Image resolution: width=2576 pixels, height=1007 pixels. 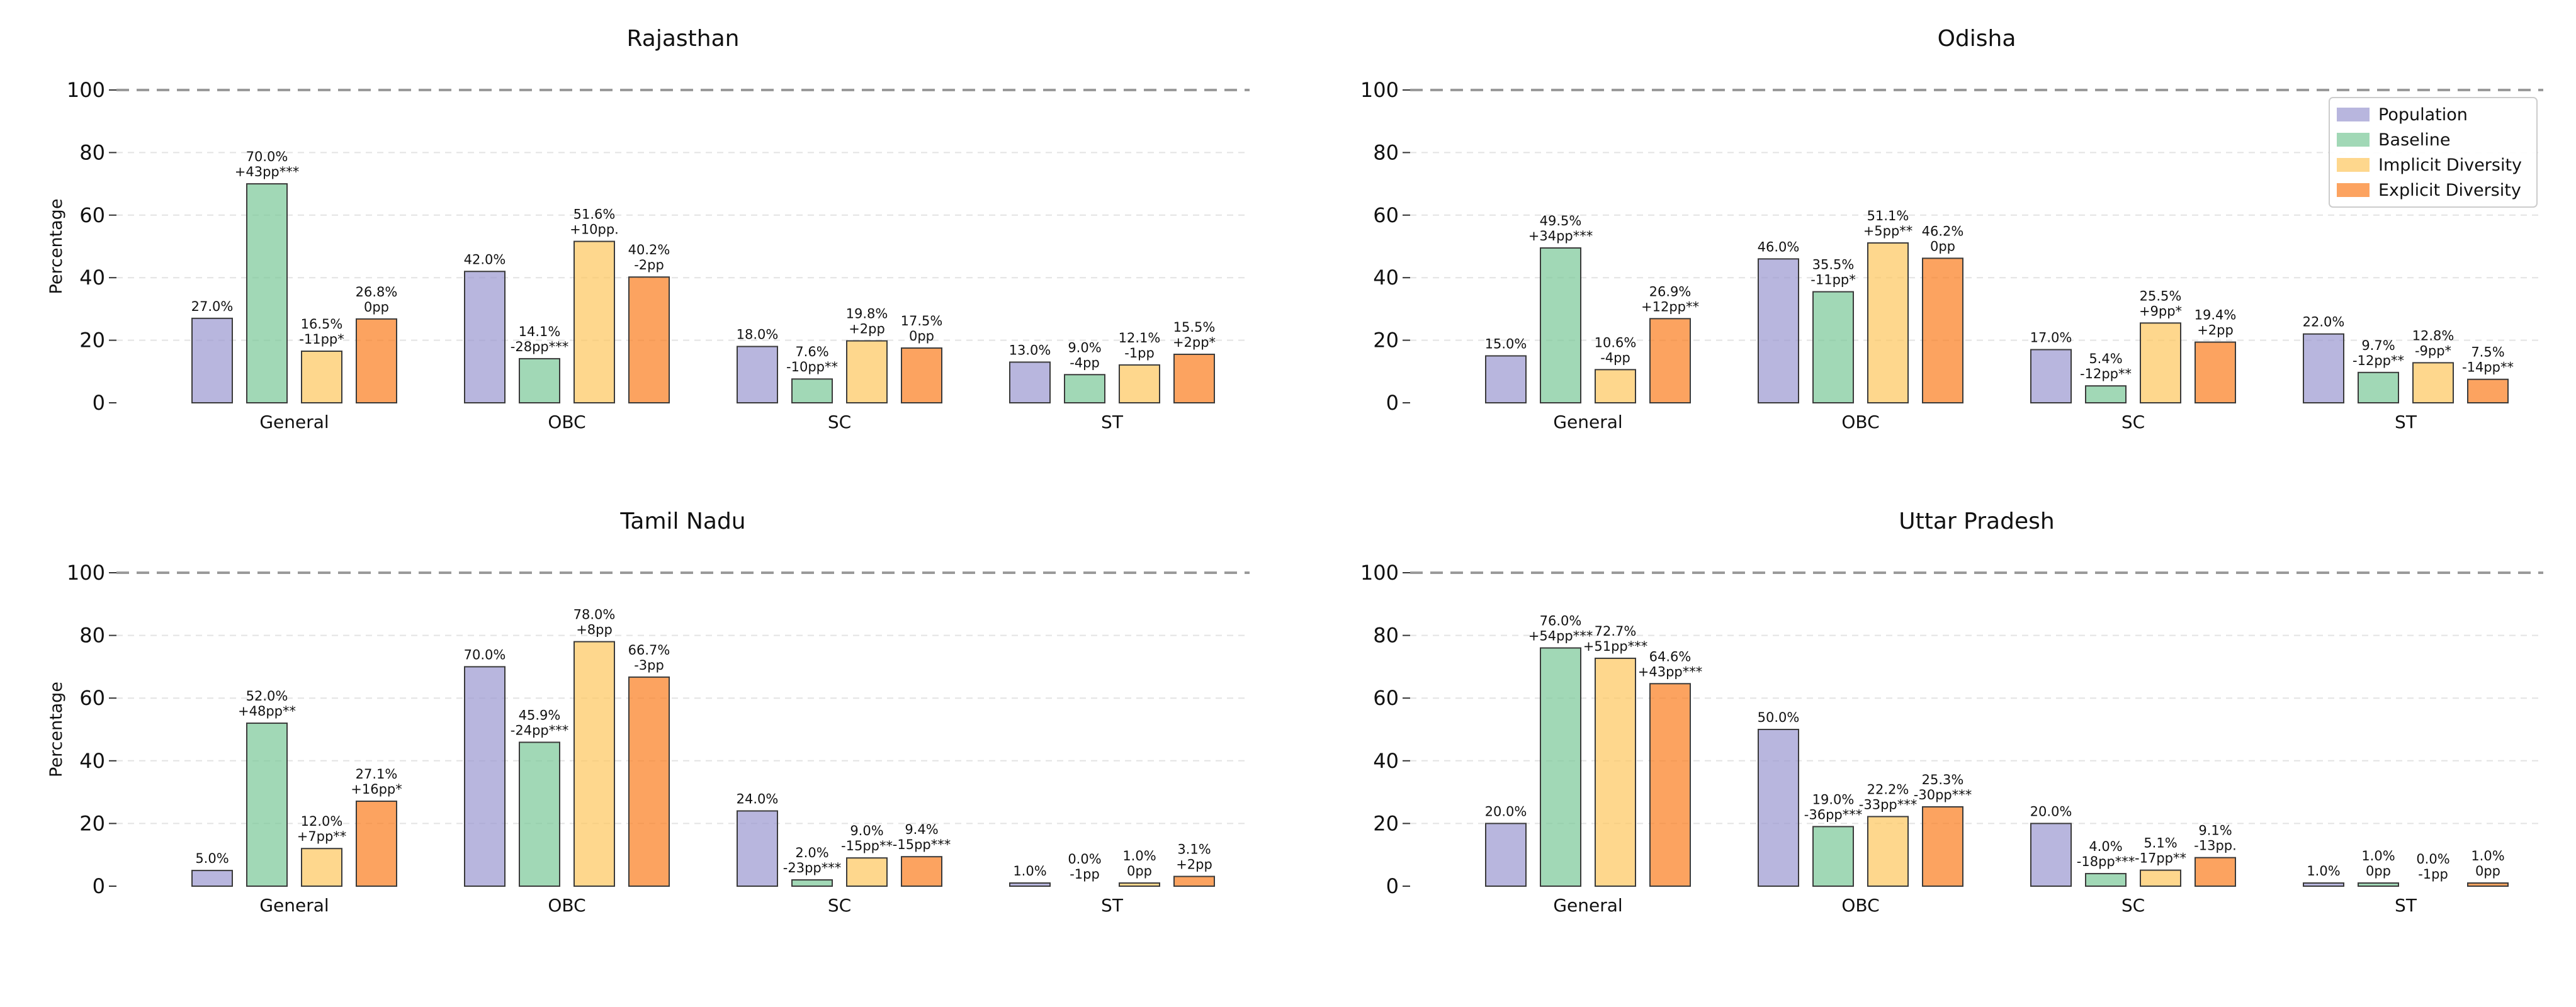 I want to click on chart-title: Rajasthan, so click(x=683, y=39).